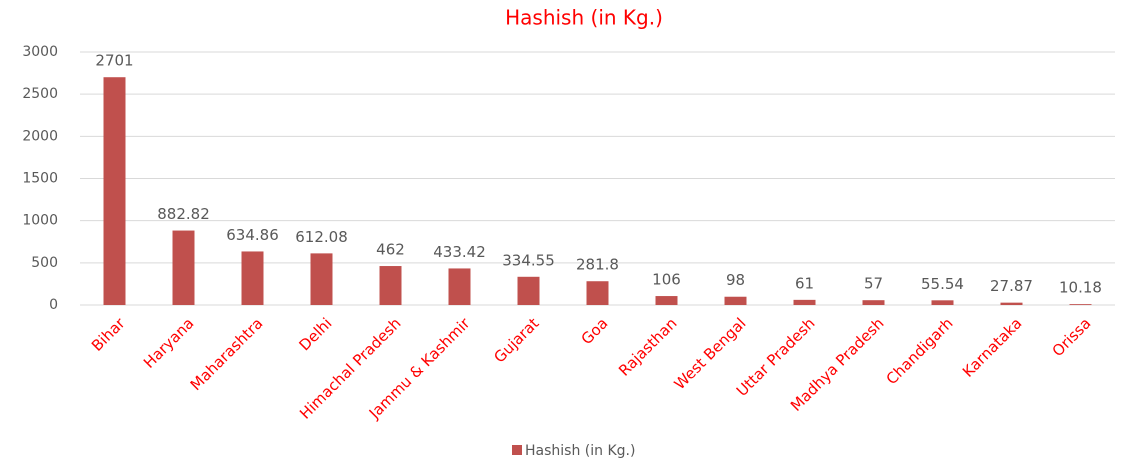  What do you see at coordinates (647, 346) in the screenshot?
I see `x-tick-label: Rajasthan` at bounding box center [647, 346].